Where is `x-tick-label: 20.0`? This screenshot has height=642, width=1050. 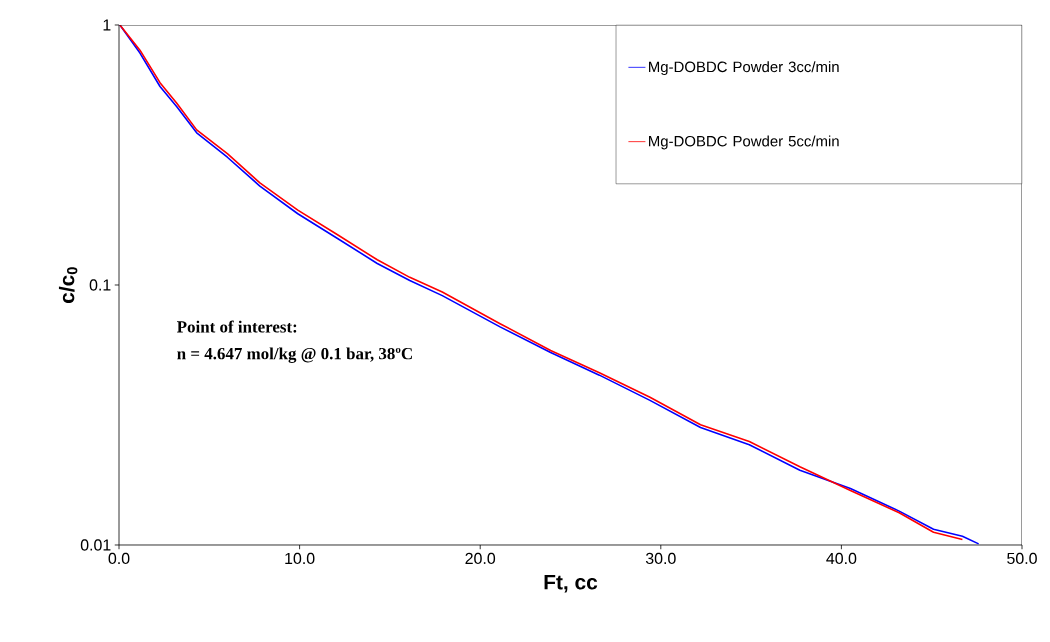 x-tick-label: 20.0 is located at coordinates (480, 558).